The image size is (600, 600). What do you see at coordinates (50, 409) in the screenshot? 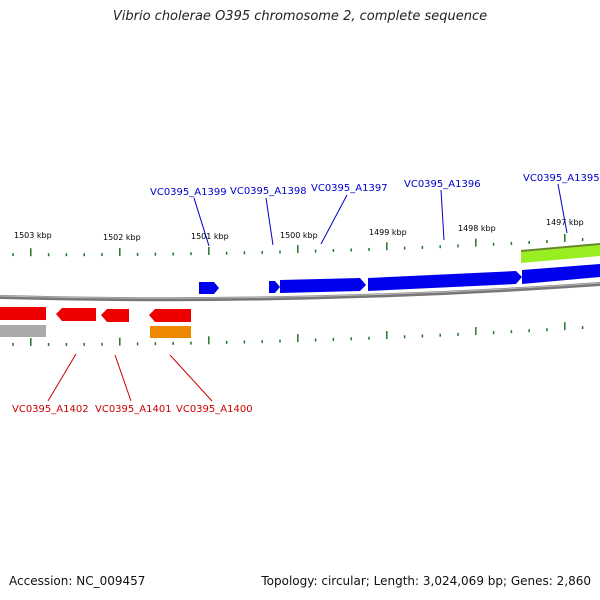
I see `gene-label-VC0395_A1402: VC0395_A1402` at bounding box center [50, 409].